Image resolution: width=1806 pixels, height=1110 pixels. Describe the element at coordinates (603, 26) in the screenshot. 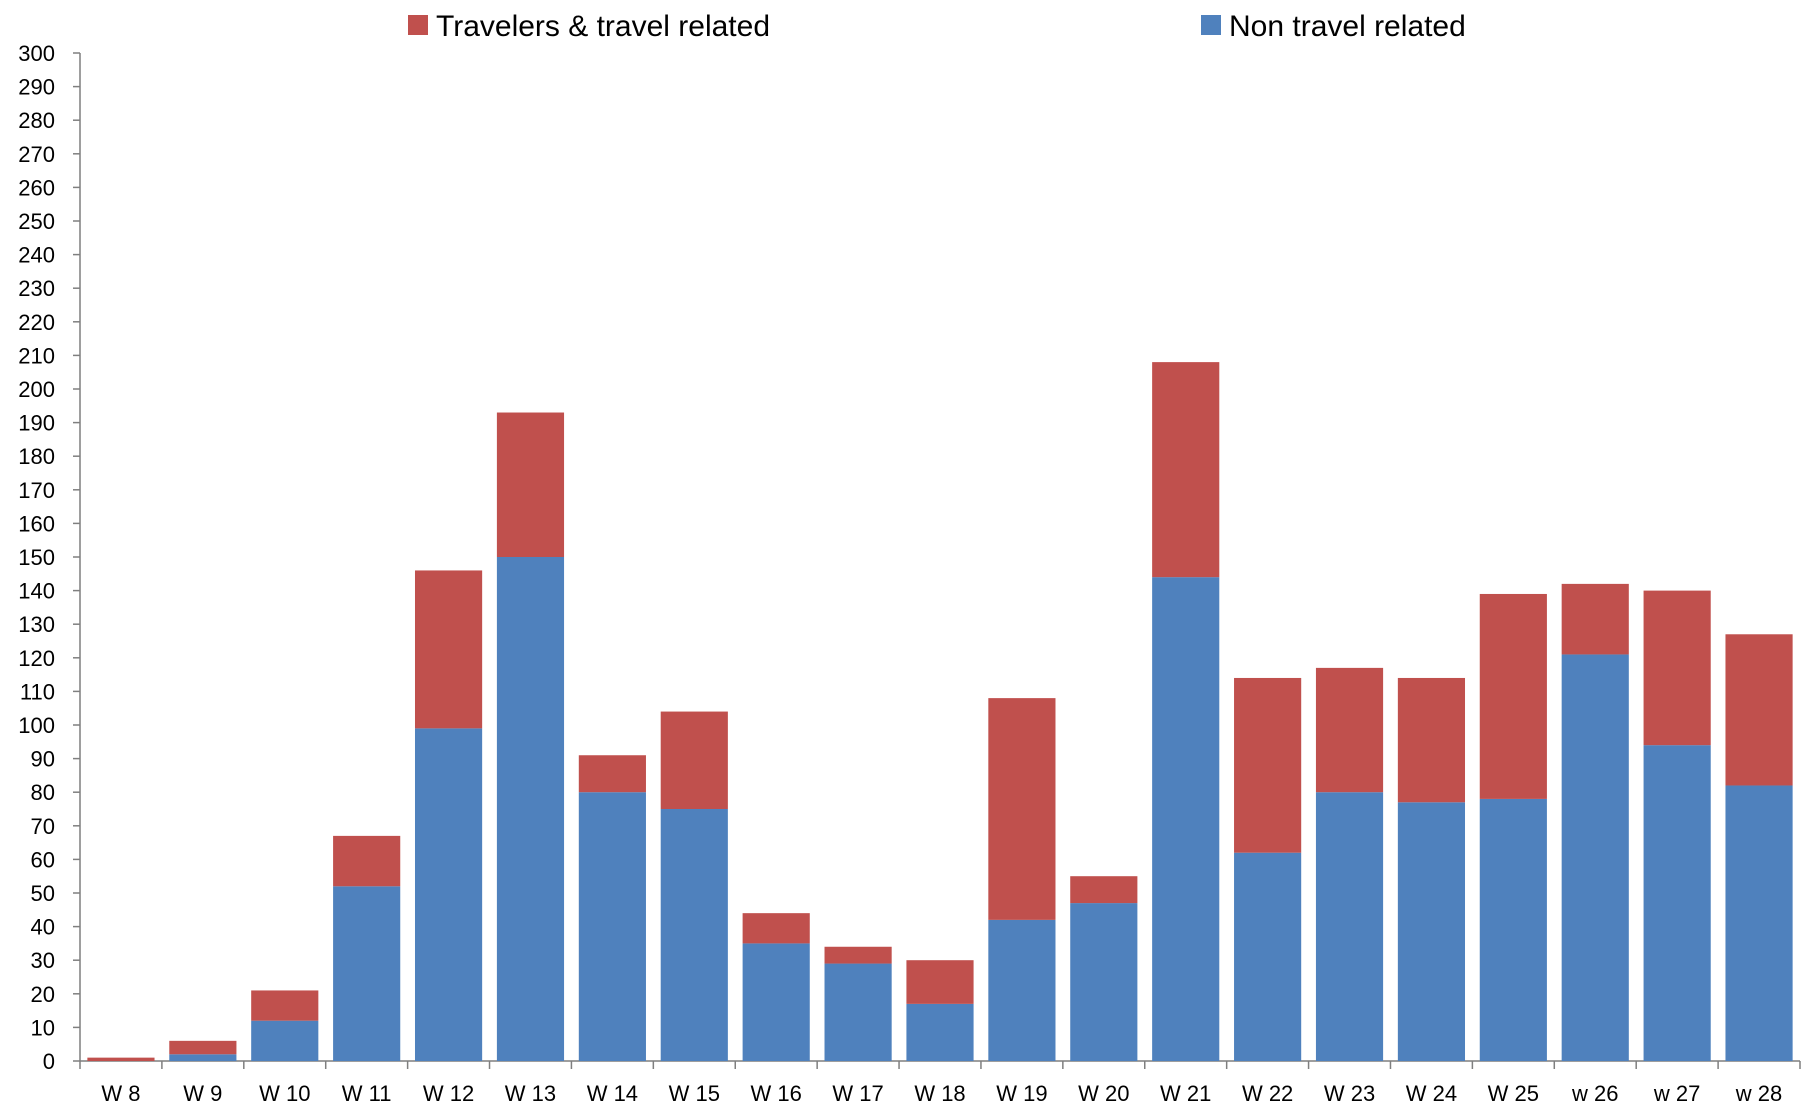

I see `legend-label: Travelers & travel related` at that location.